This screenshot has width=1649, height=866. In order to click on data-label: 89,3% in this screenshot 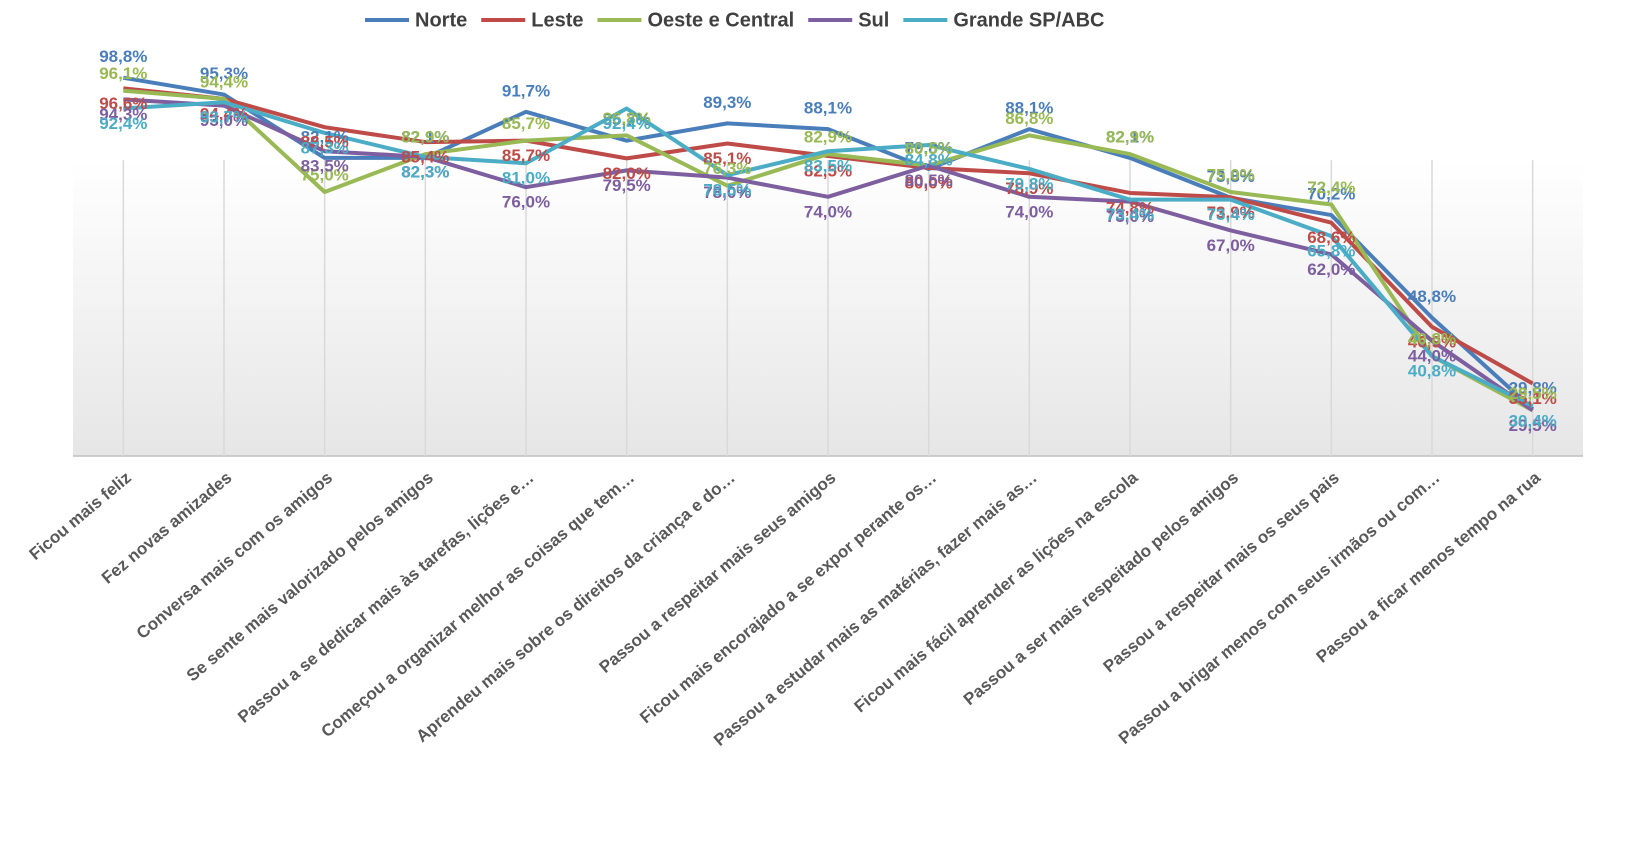, I will do `click(727, 102)`.